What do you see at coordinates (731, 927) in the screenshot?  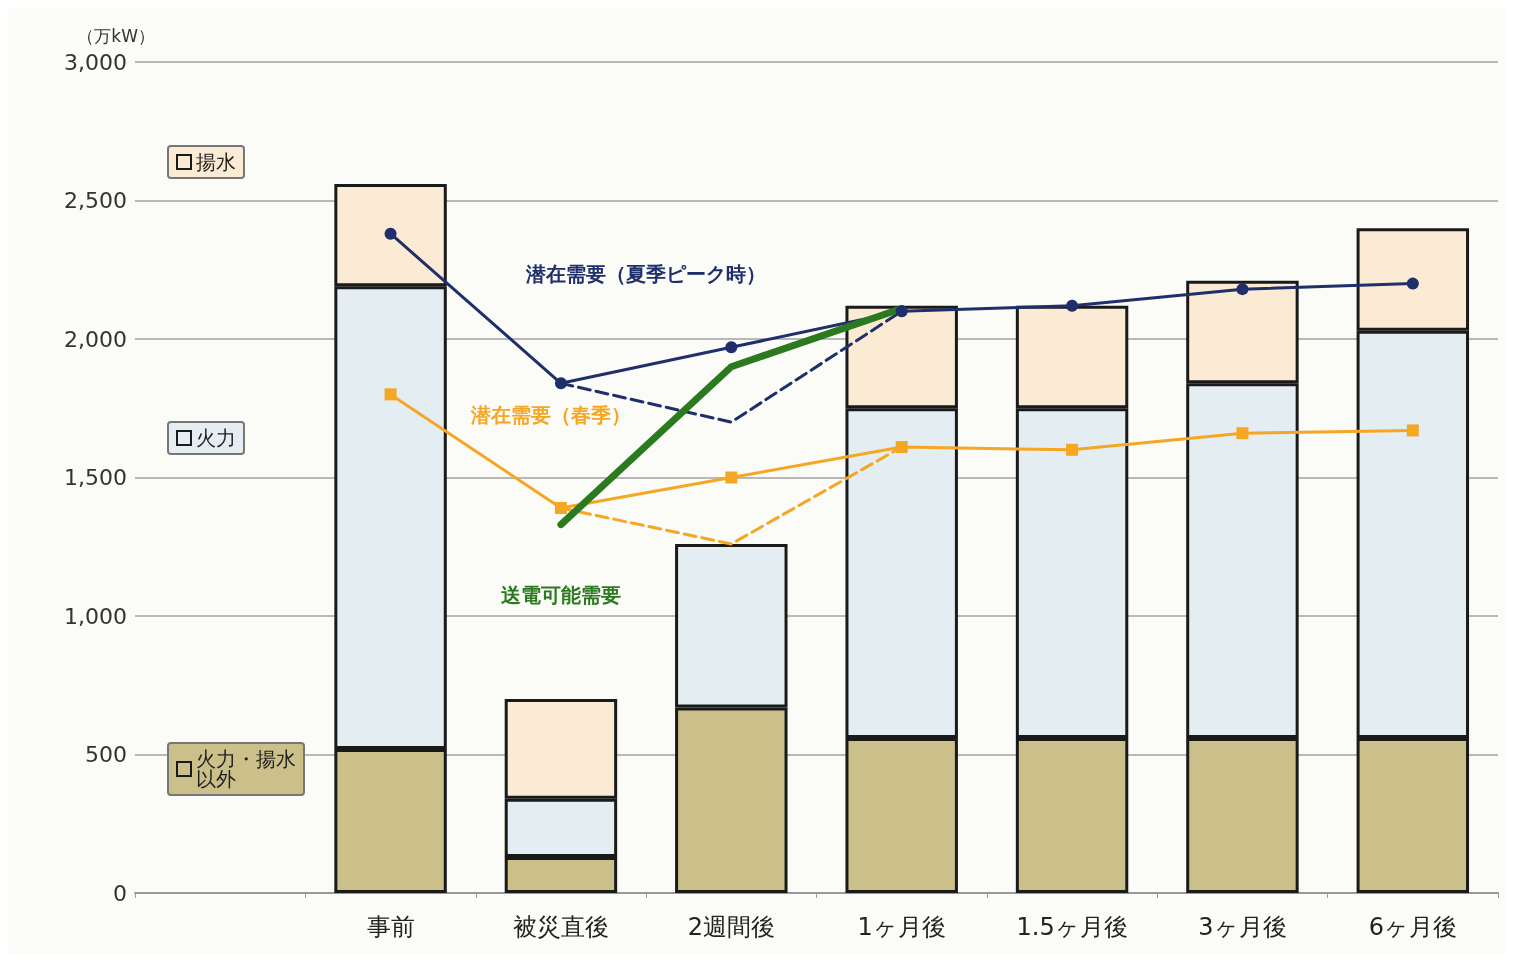 I see `x-tick-label: 2週間後` at bounding box center [731, 927].